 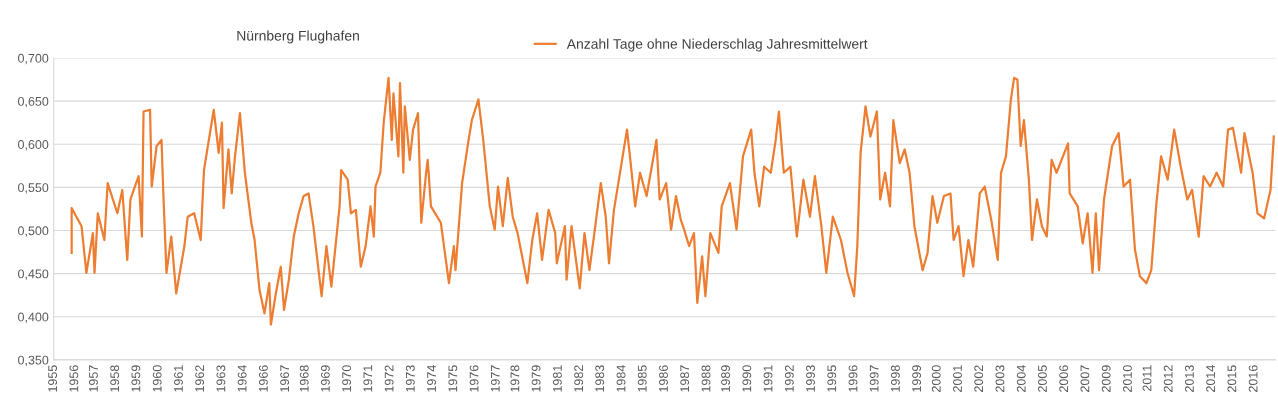 What do you see at coordinates (285, 378) in the screenshot?
I see `x-tick-label: 1967` at bounding box center [285, 378].